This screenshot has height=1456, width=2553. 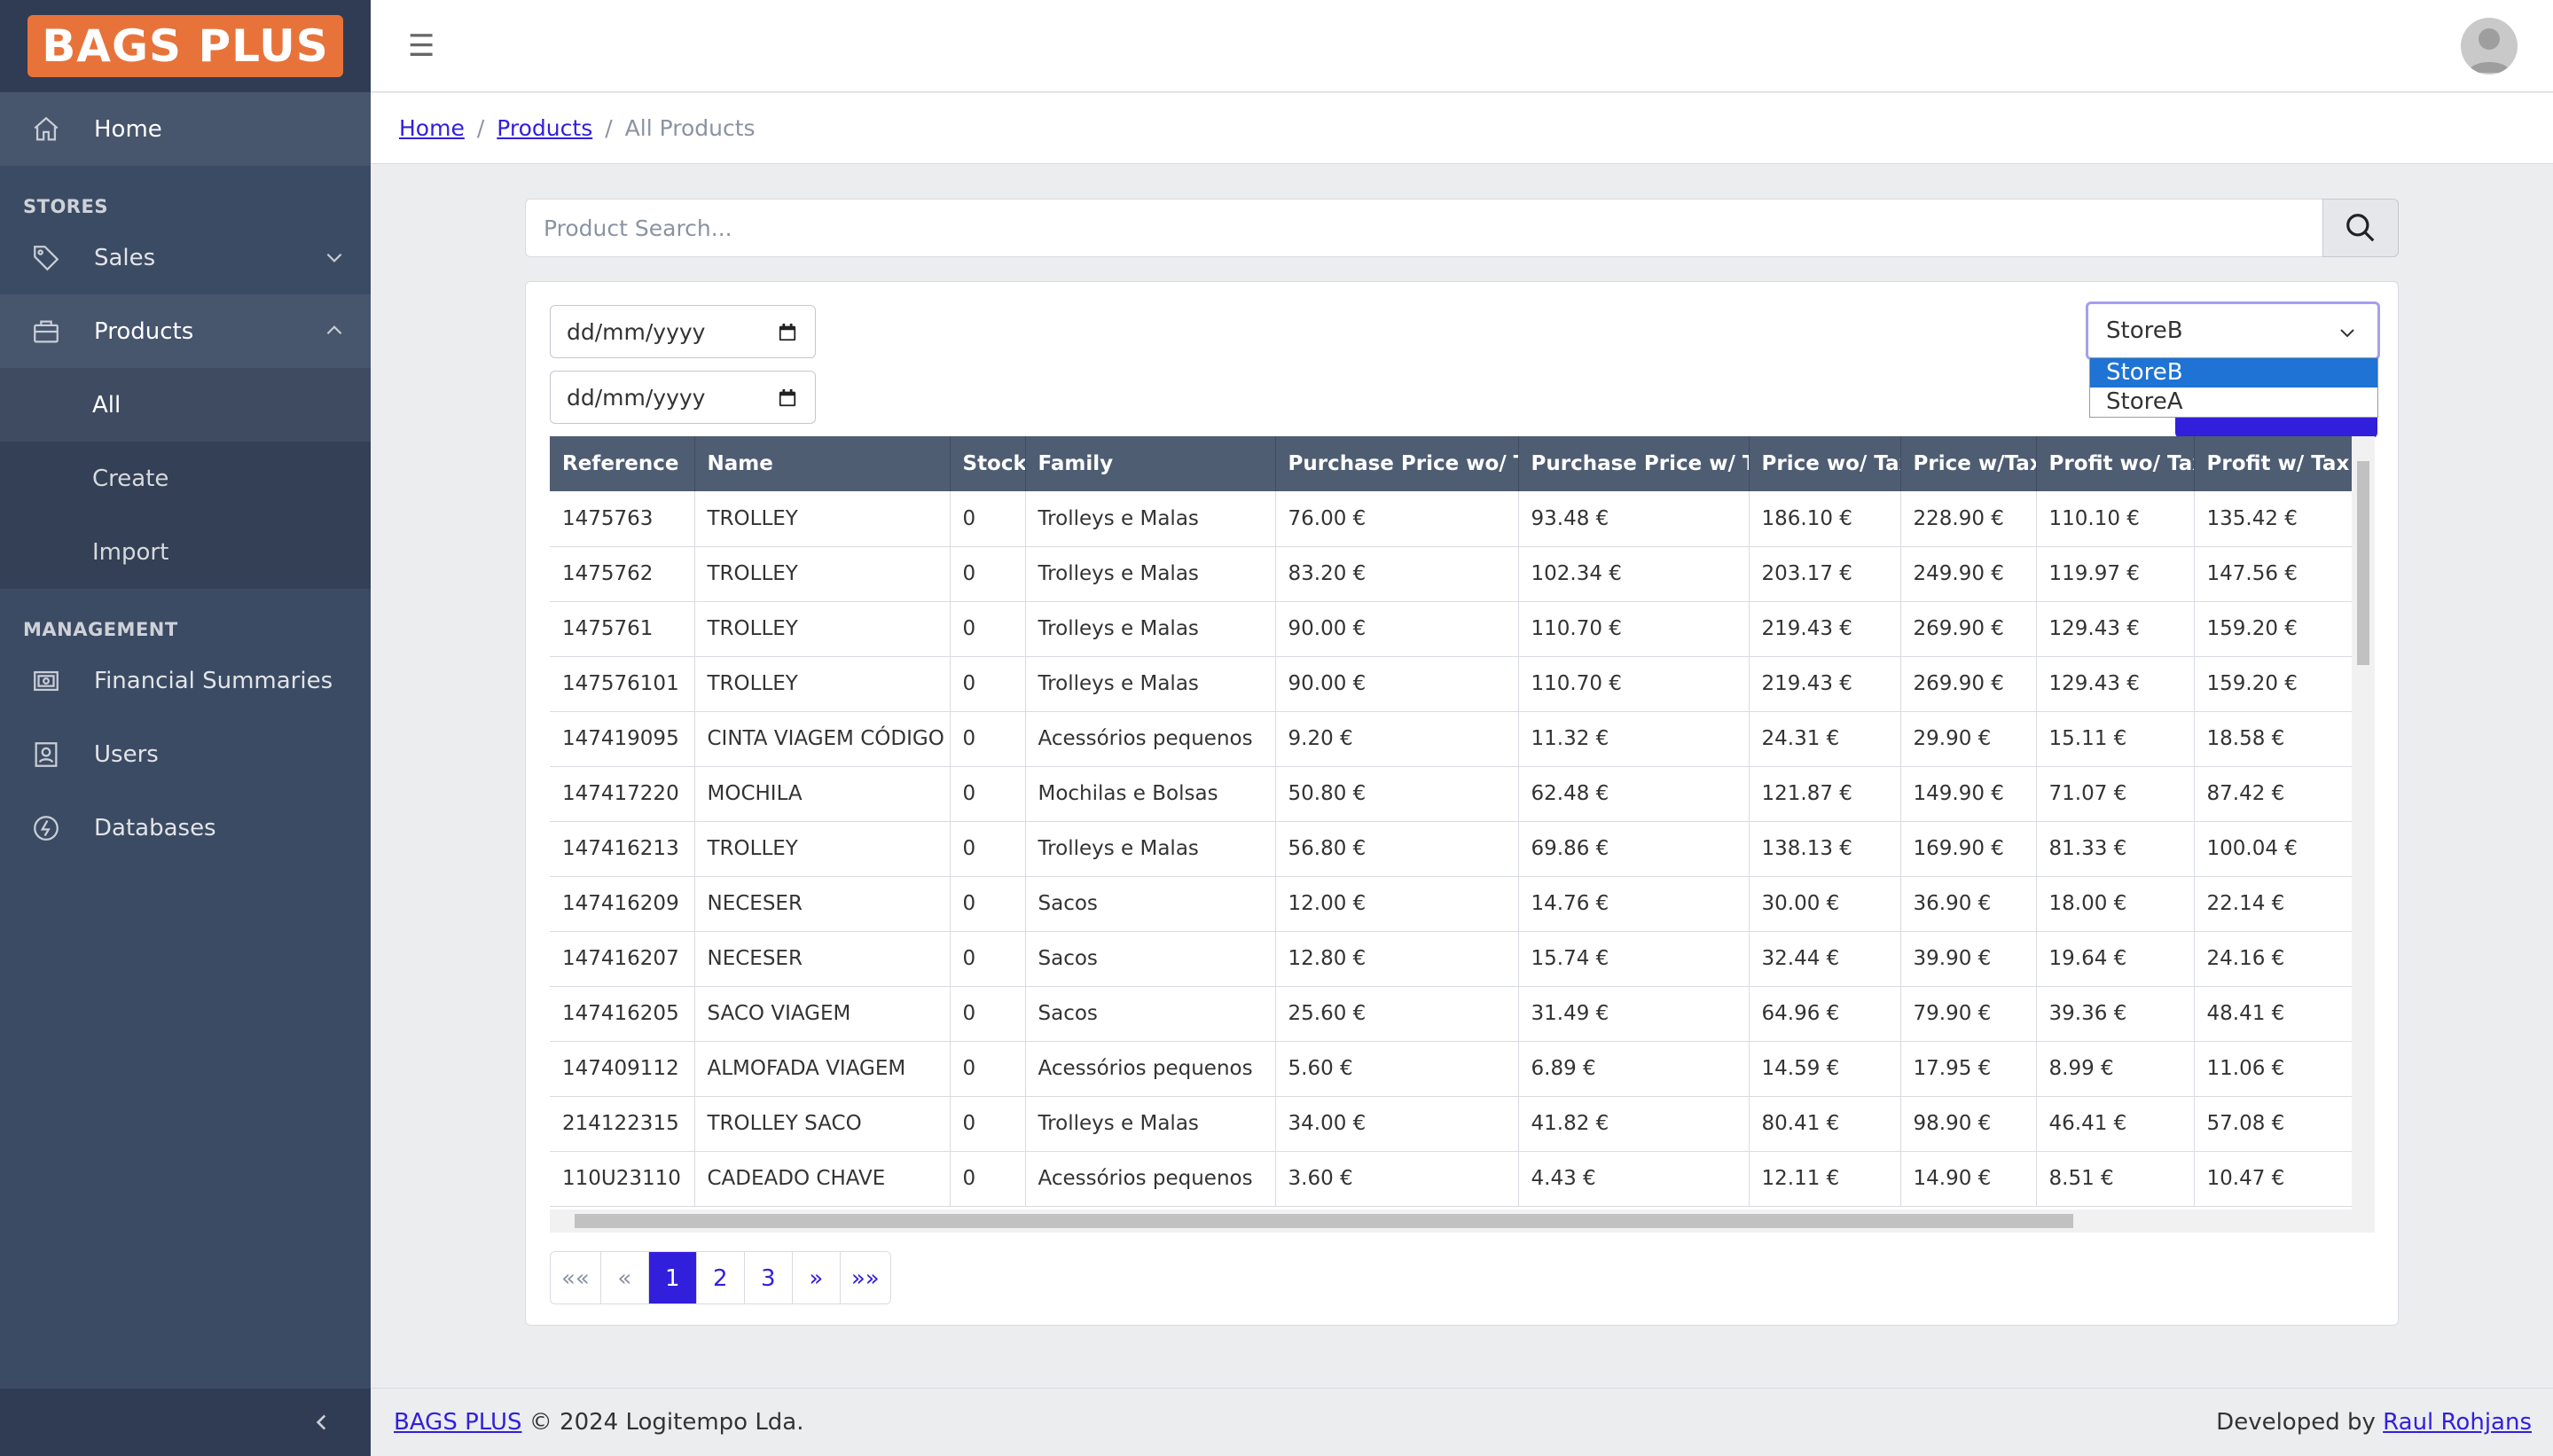 I want to click on breadcrumb-home-link: Home, so click(x=432, y=128).